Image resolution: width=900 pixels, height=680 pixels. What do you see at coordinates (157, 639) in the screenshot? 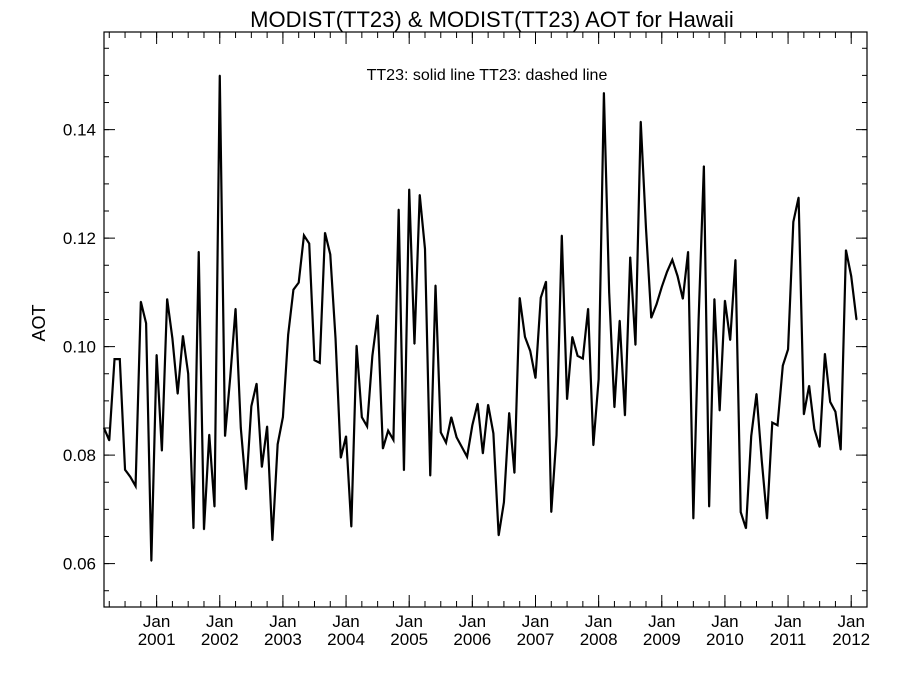
I see `x-tick-year: 2001` at bounding box center [157, 639].